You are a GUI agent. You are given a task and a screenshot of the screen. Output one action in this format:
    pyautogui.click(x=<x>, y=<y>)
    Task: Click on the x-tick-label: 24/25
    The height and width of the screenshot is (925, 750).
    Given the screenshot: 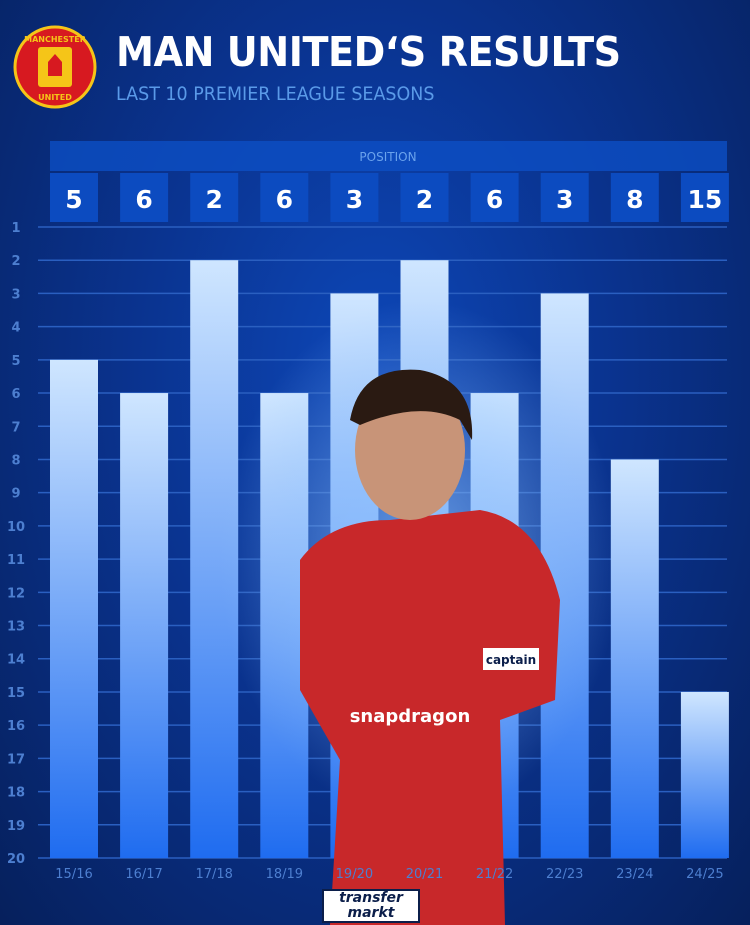 What is the action you would take?
    pyautogui.click(x=704, y=874)
    